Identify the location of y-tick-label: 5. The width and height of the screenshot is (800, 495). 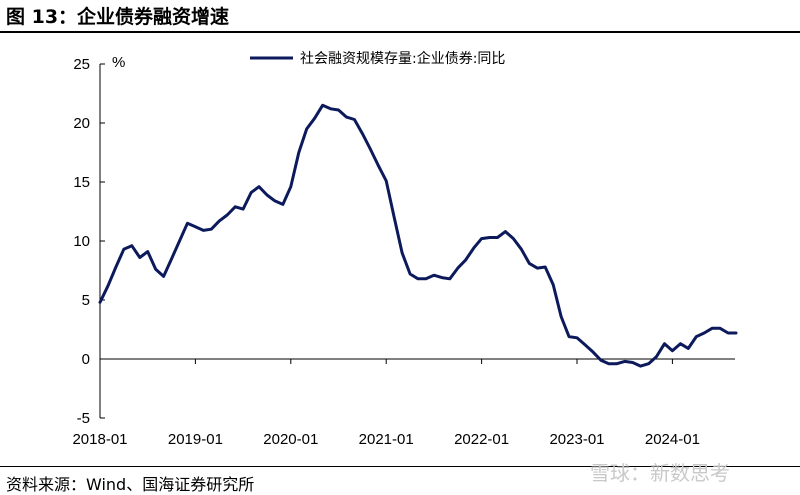
(86, 300).